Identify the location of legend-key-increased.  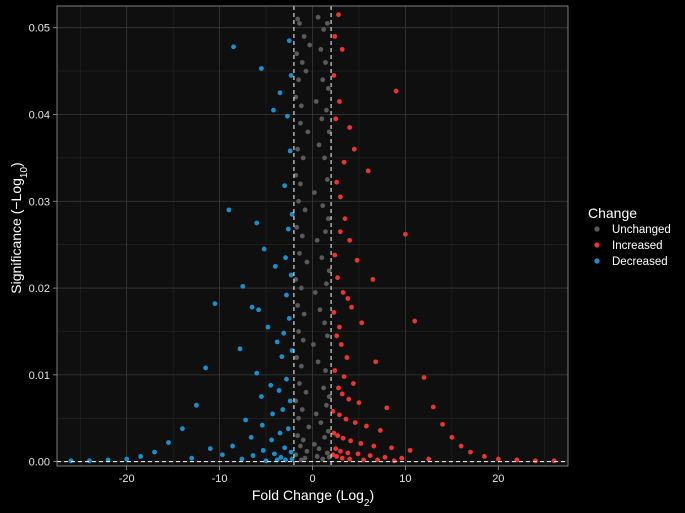
(597, 245).